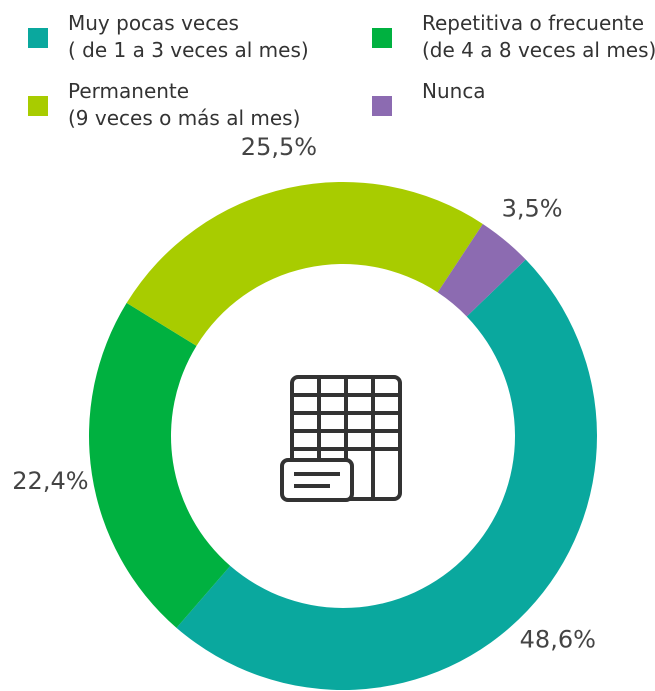  Describe the element at coordinates (341, 438) in the screenshot. I see `center-icon` at that location.